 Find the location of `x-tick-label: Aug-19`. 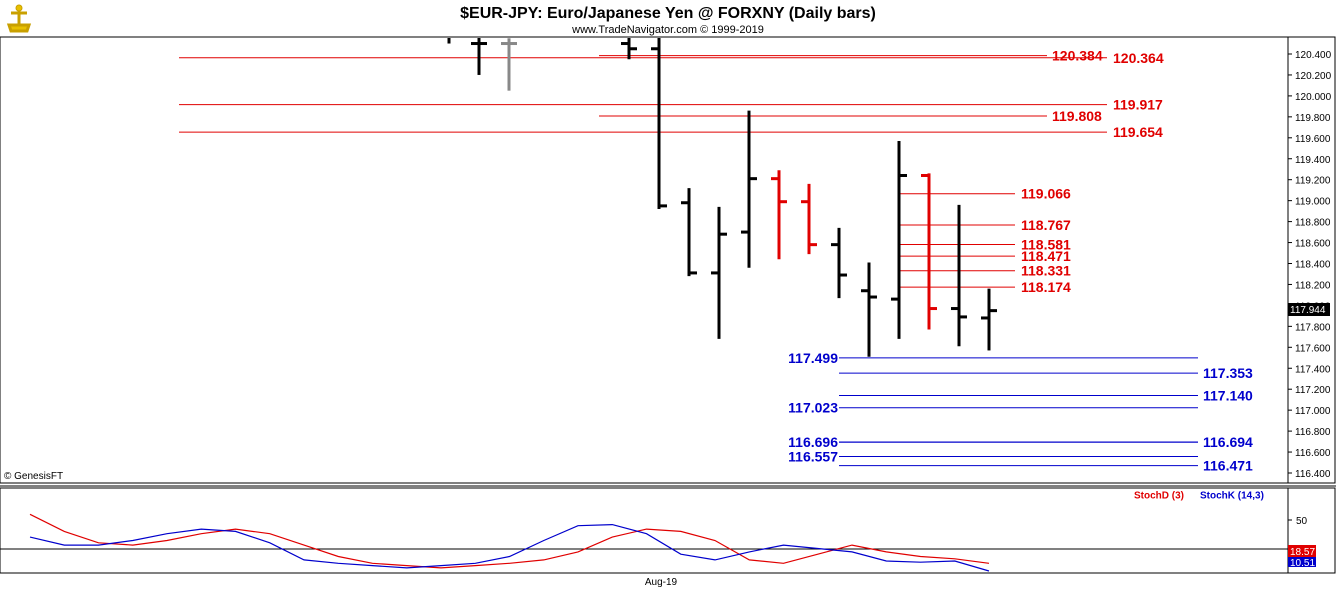

x-tick-label: Aug-19 is located at coordinates (661, 582).